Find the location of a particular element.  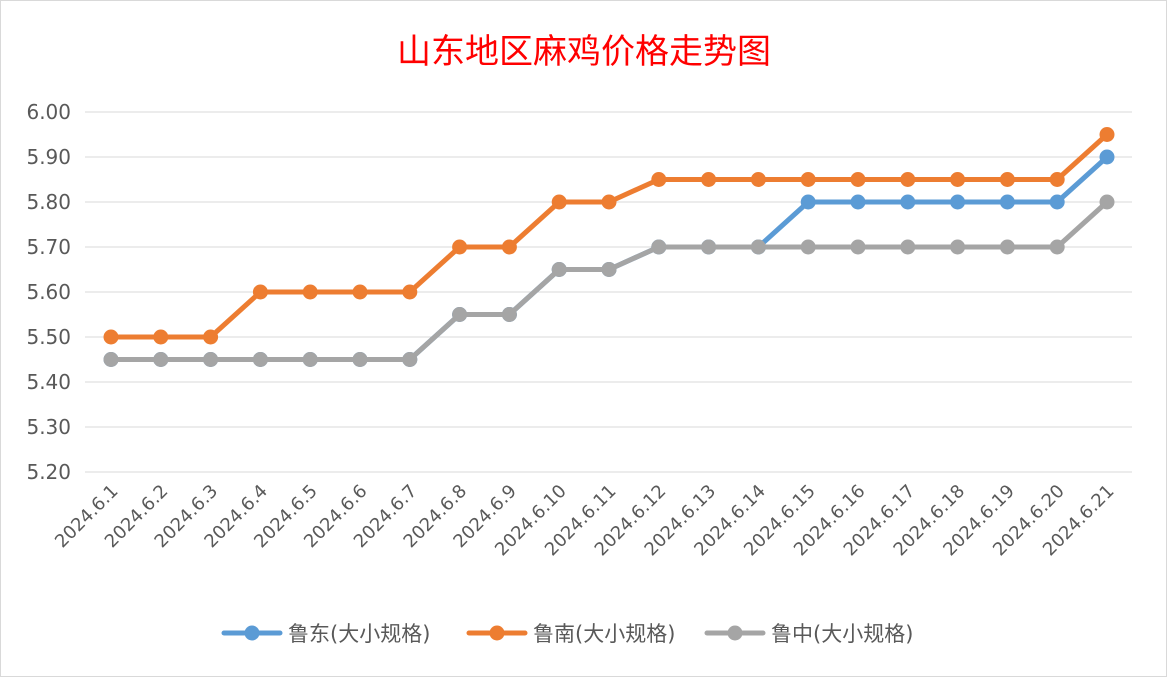

y-tick-label: 5.50 is located at coordinates (48, 337).